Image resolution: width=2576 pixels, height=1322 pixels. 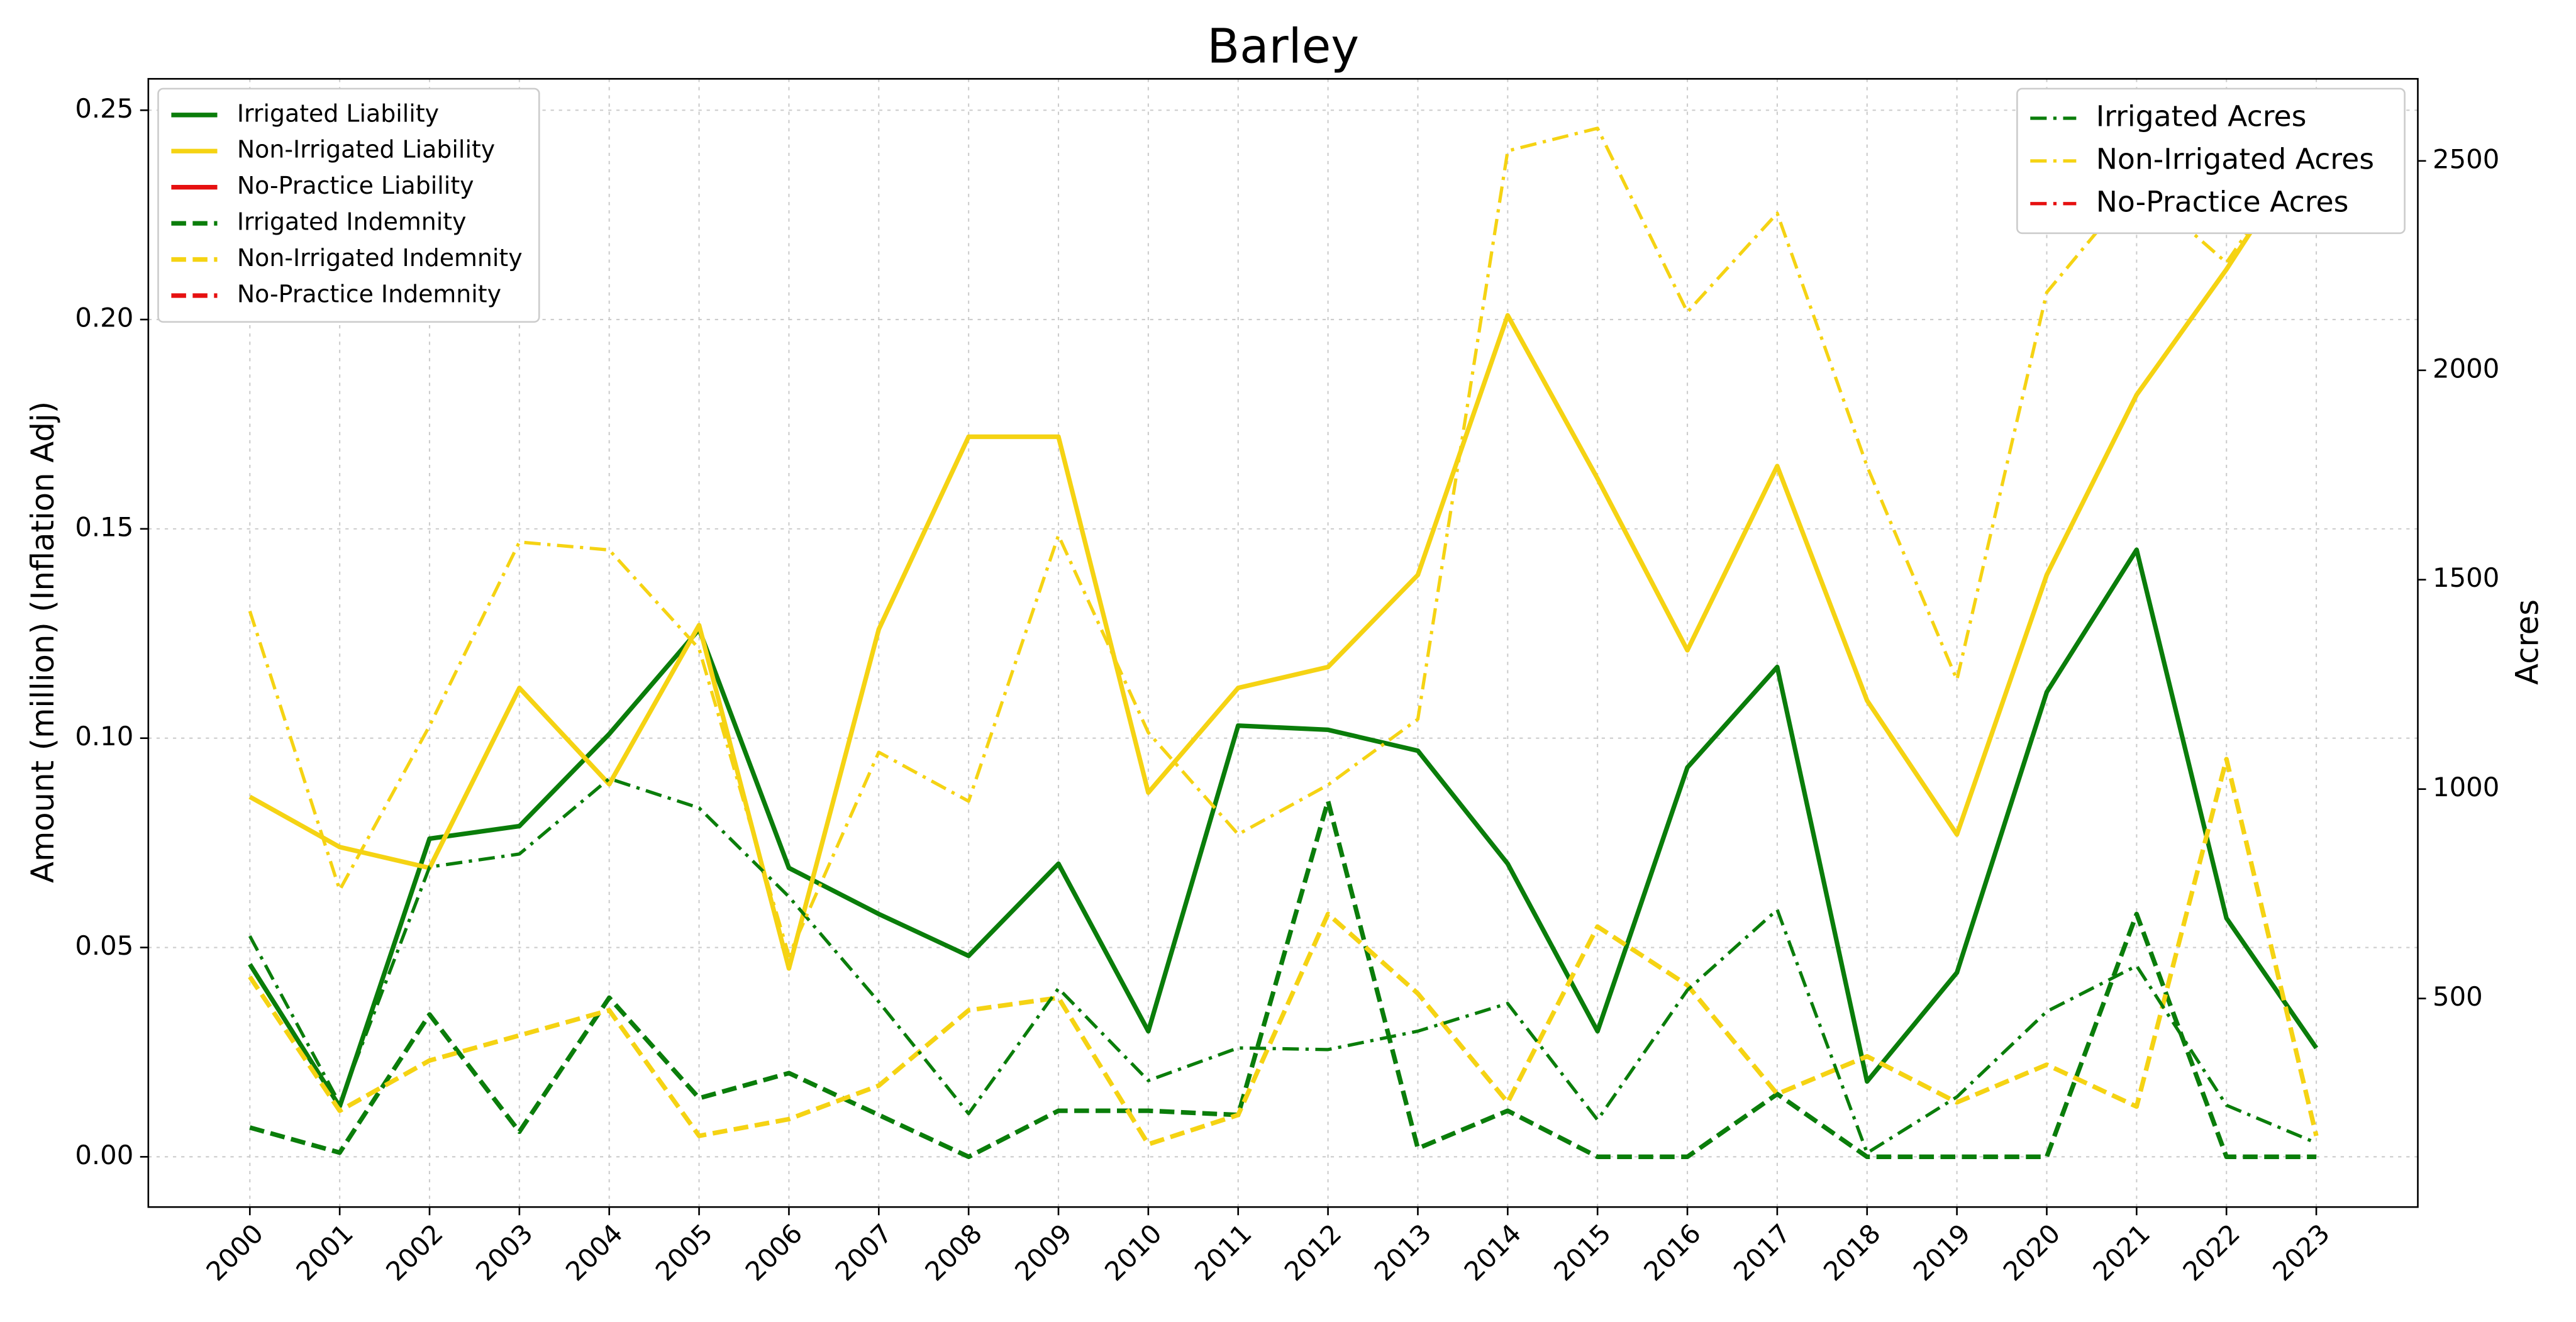 What do you see at coordinates (953, 1252) in the screenshot?
I see `x-tick-label: 2008` at bounding box center [953, 1252].